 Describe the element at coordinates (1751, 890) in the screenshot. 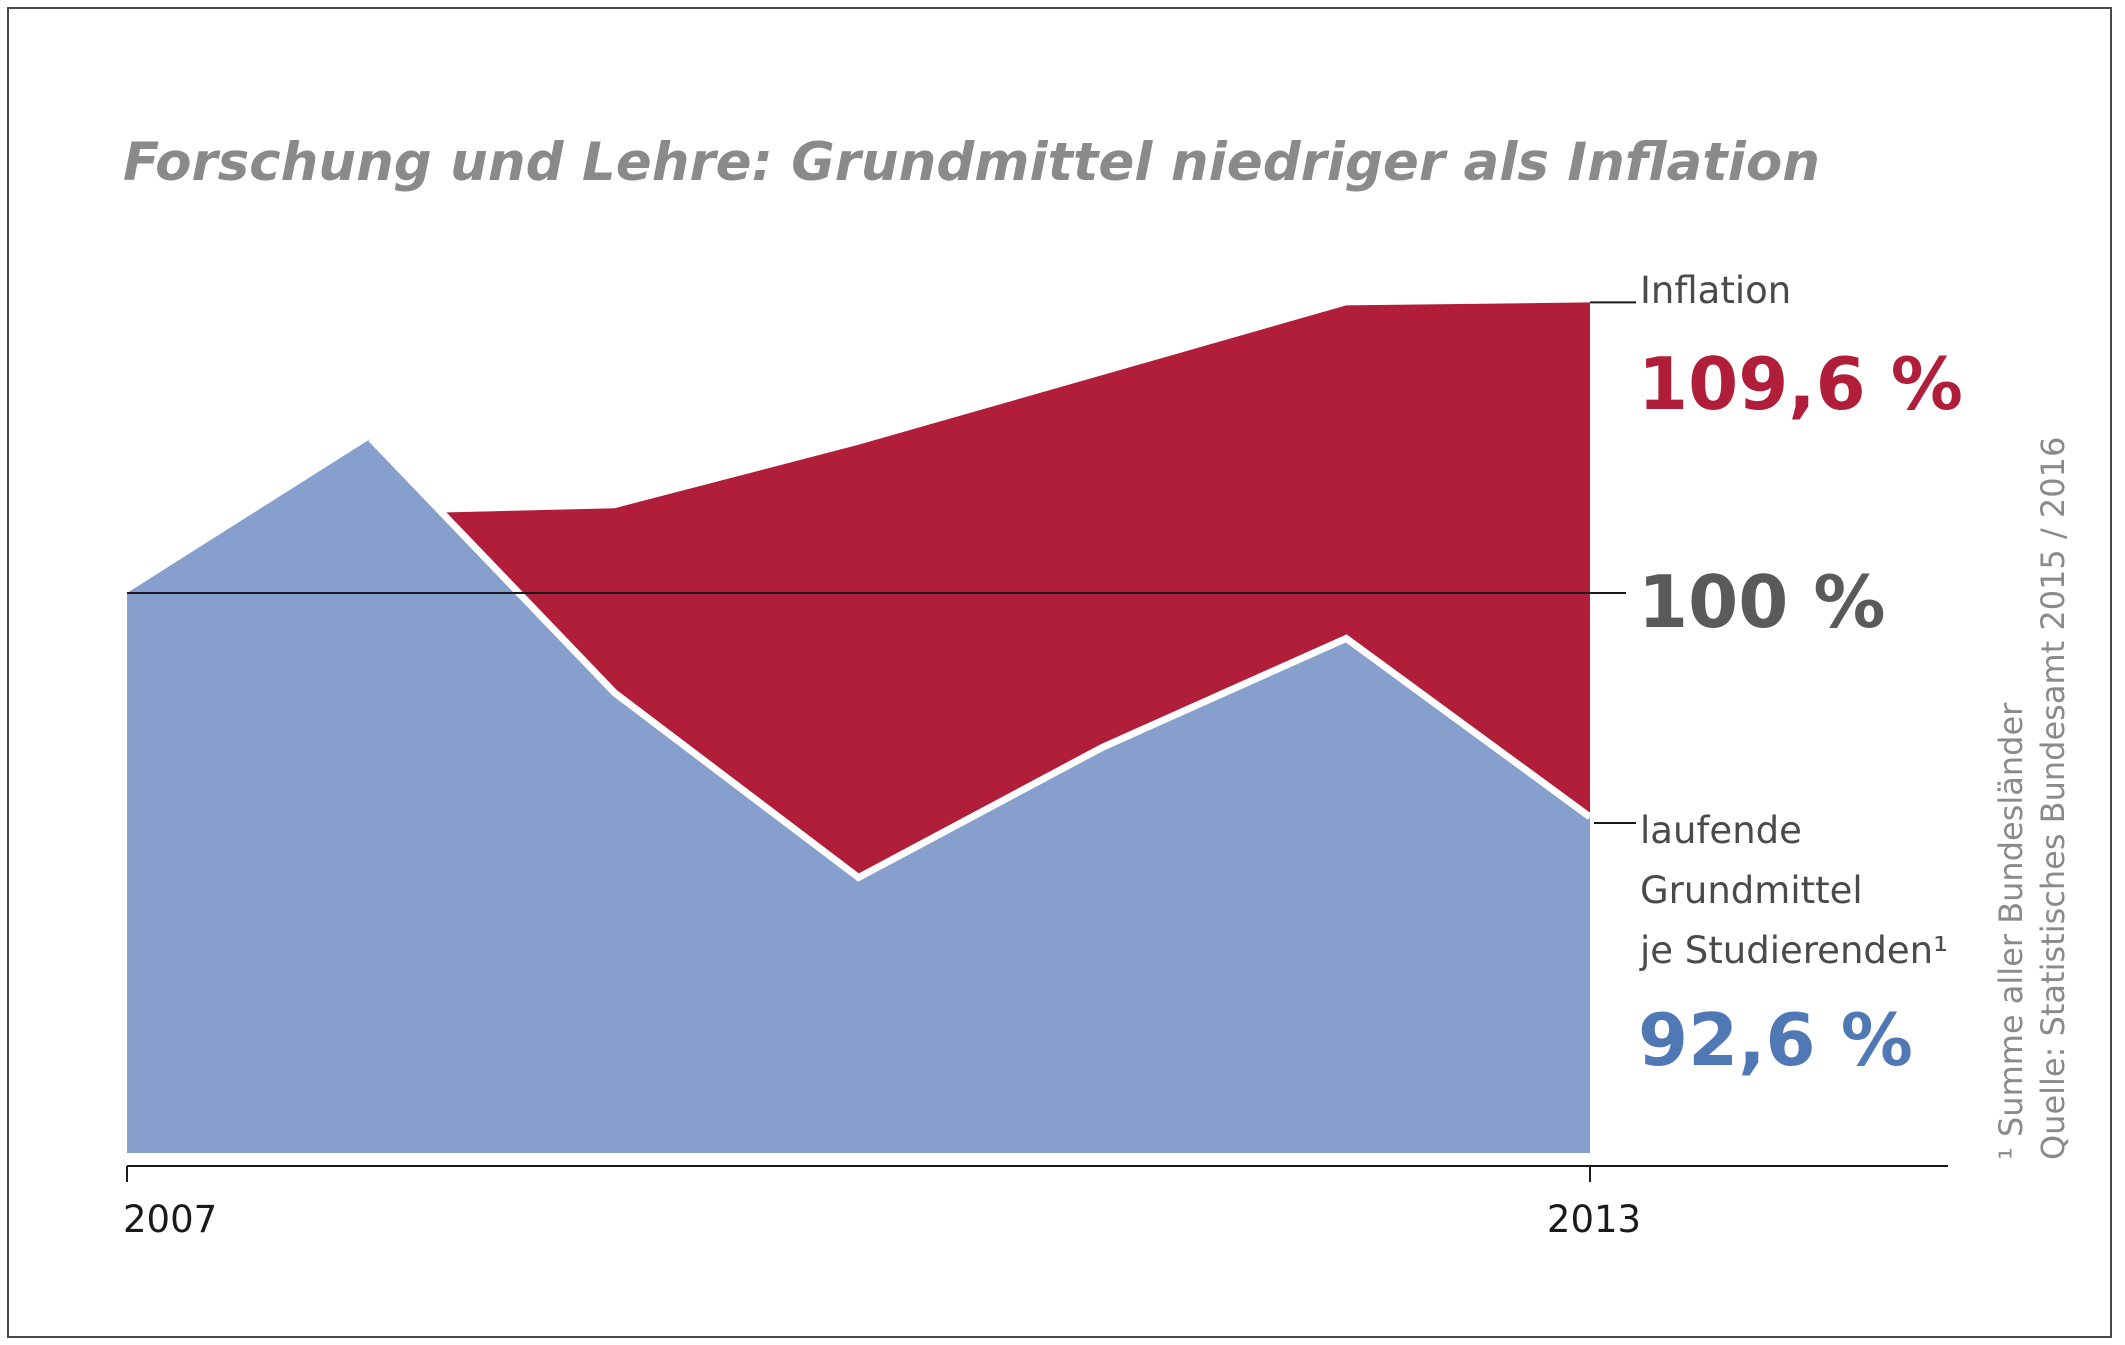

I see `funds-label-line2: Grundmittel` at that location.